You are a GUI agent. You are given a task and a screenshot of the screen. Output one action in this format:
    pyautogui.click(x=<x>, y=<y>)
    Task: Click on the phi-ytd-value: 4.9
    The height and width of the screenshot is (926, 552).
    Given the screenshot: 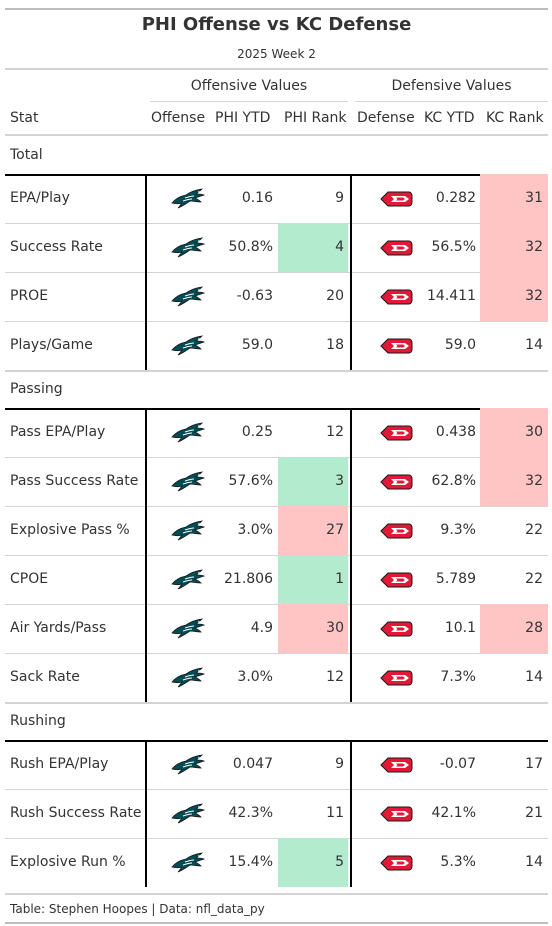 What is the action you would take?
    pyautogui.click(x=261, y=628)
    